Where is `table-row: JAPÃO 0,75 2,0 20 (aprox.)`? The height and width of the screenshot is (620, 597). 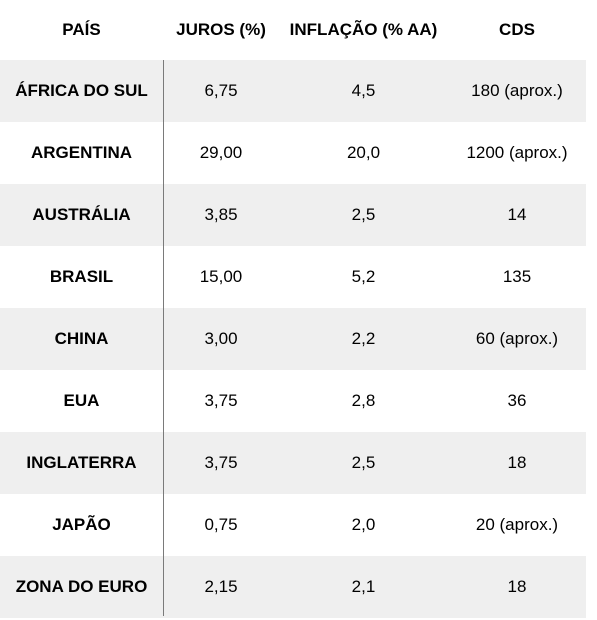
table-row: JAPÃO 0,75 2,0 20 (aprox.) is located at coordinates (293, 525).